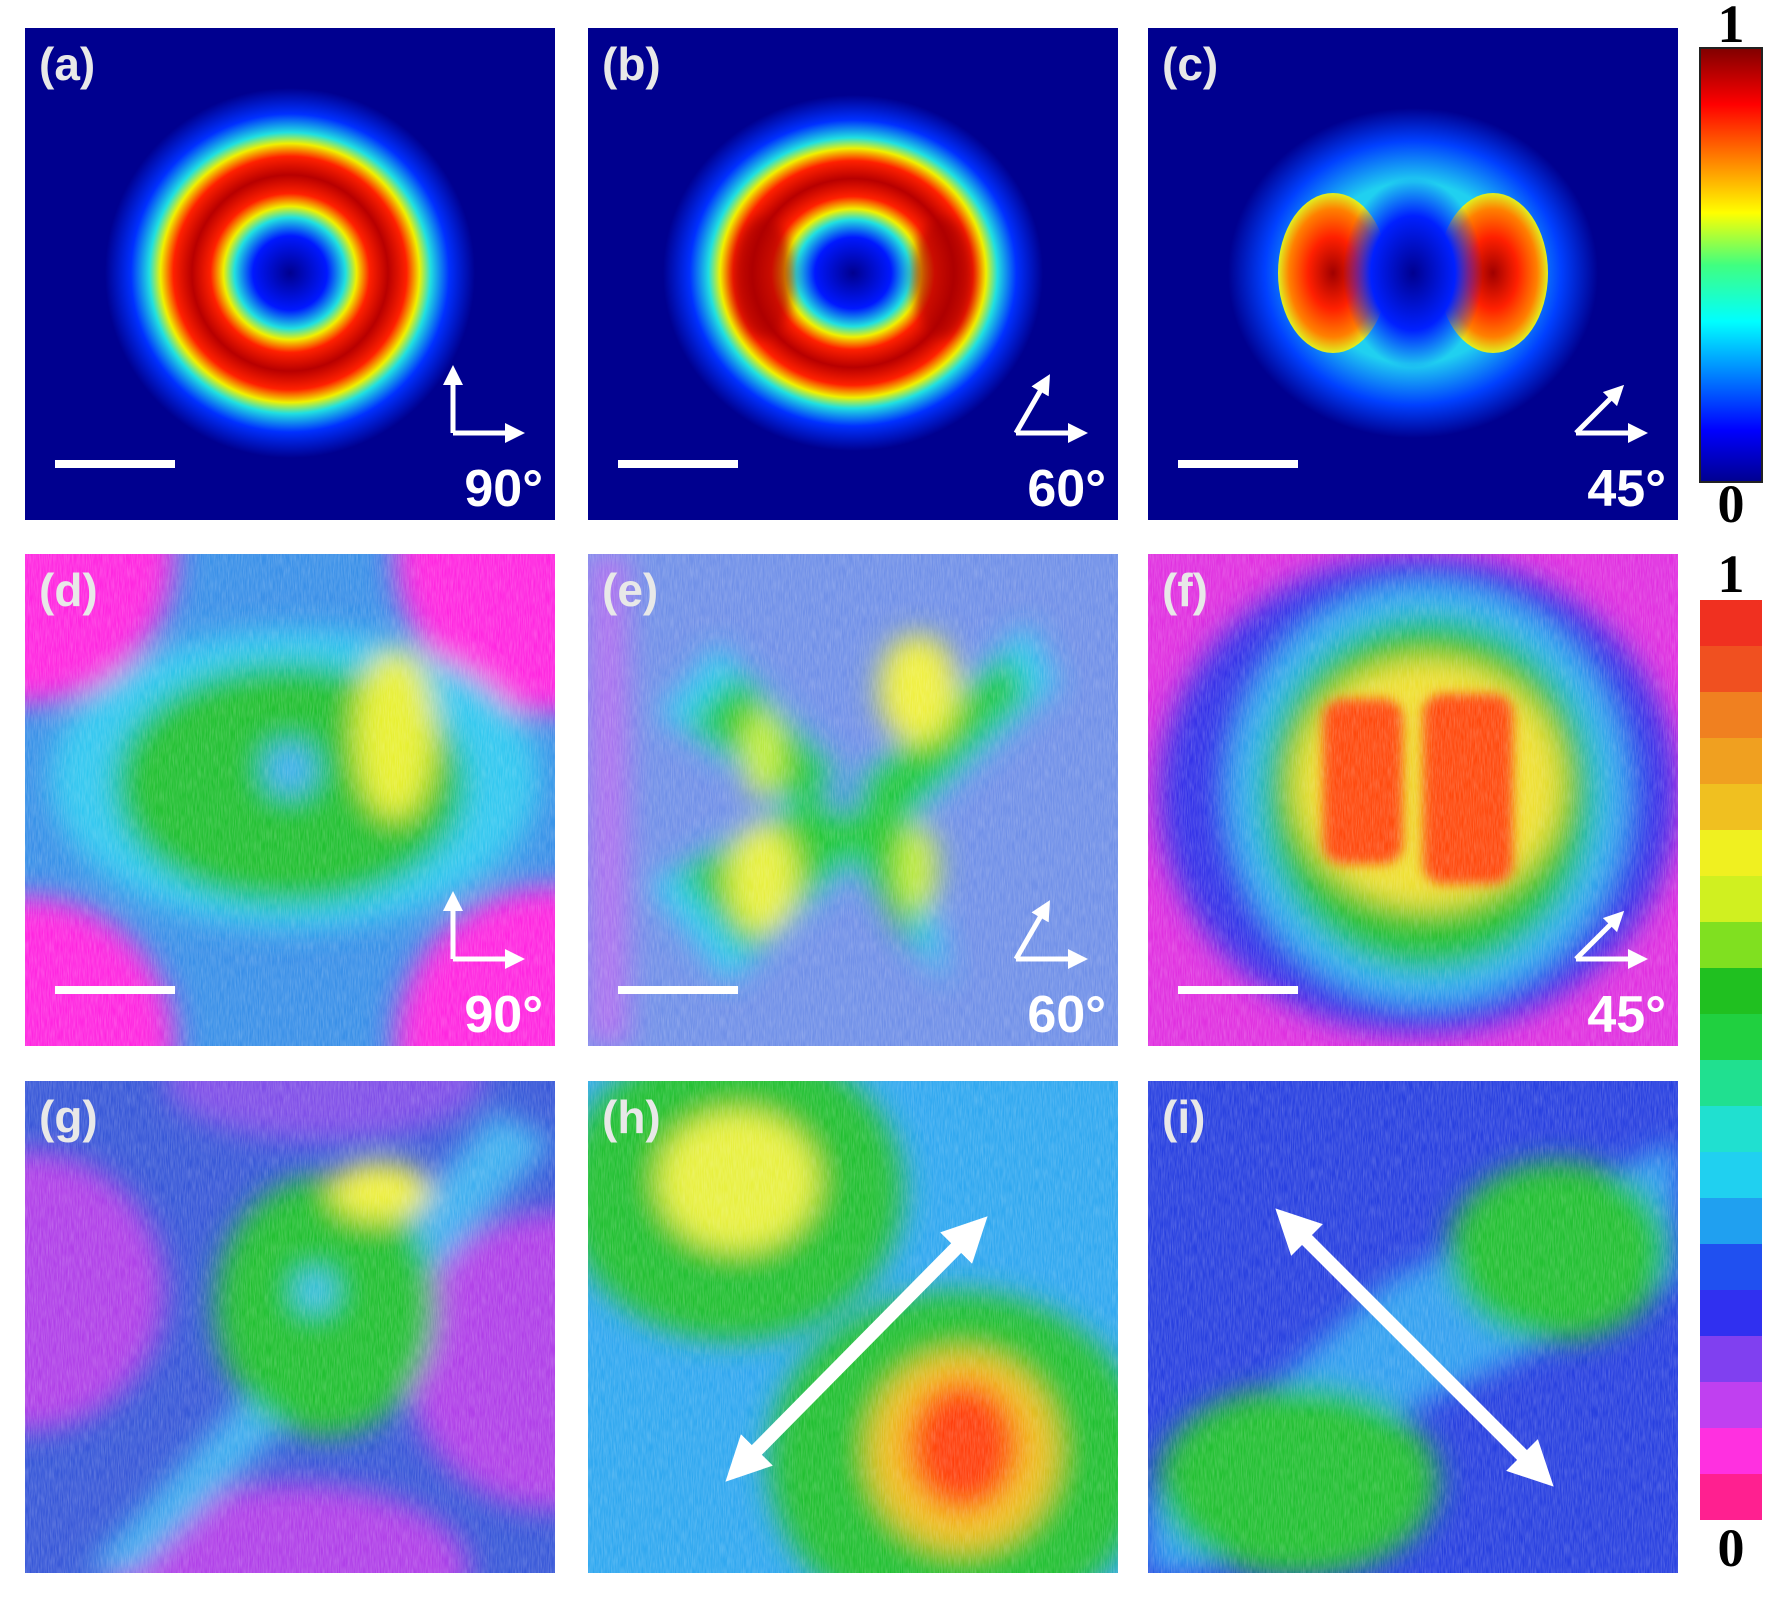 The image size is (1765, 1610). I want to click on panel-d, so click(290, 800).